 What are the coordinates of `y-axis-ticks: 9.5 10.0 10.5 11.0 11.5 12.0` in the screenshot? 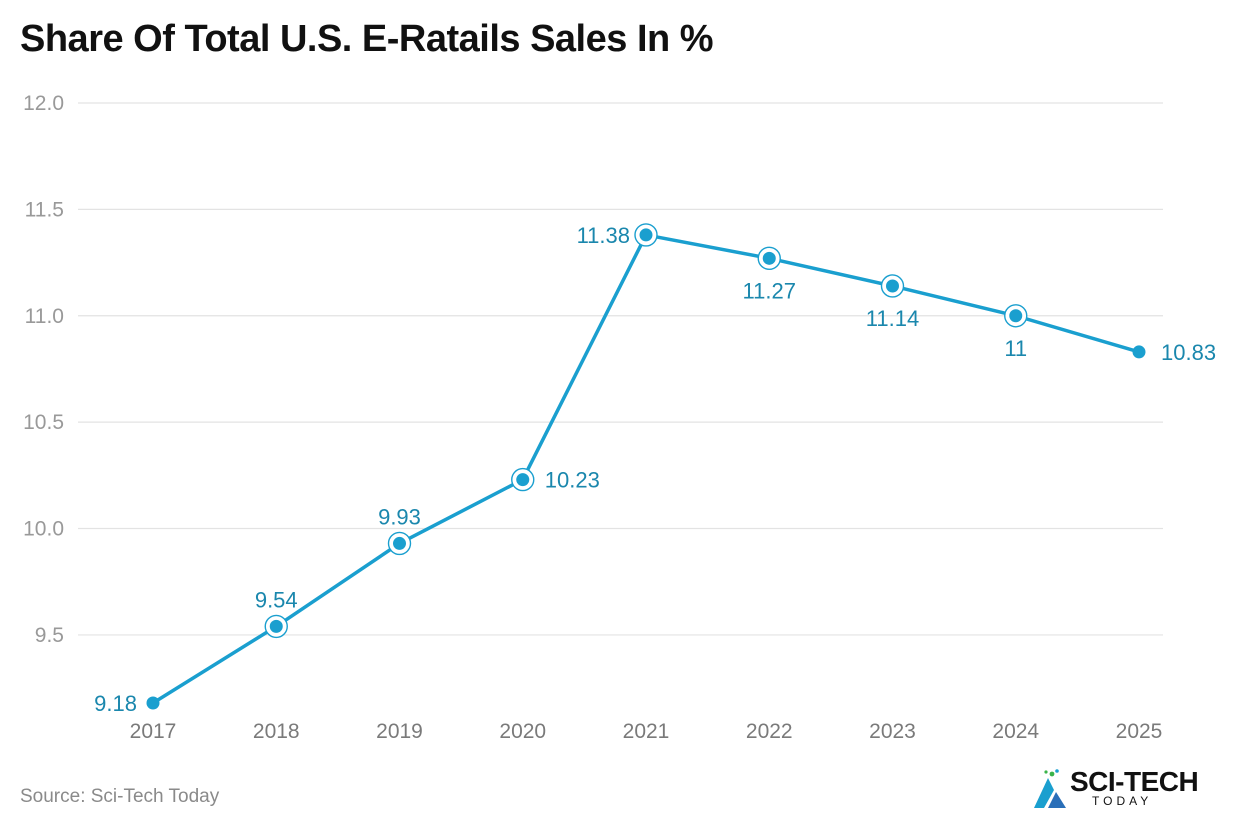 It's located at (43, 369).